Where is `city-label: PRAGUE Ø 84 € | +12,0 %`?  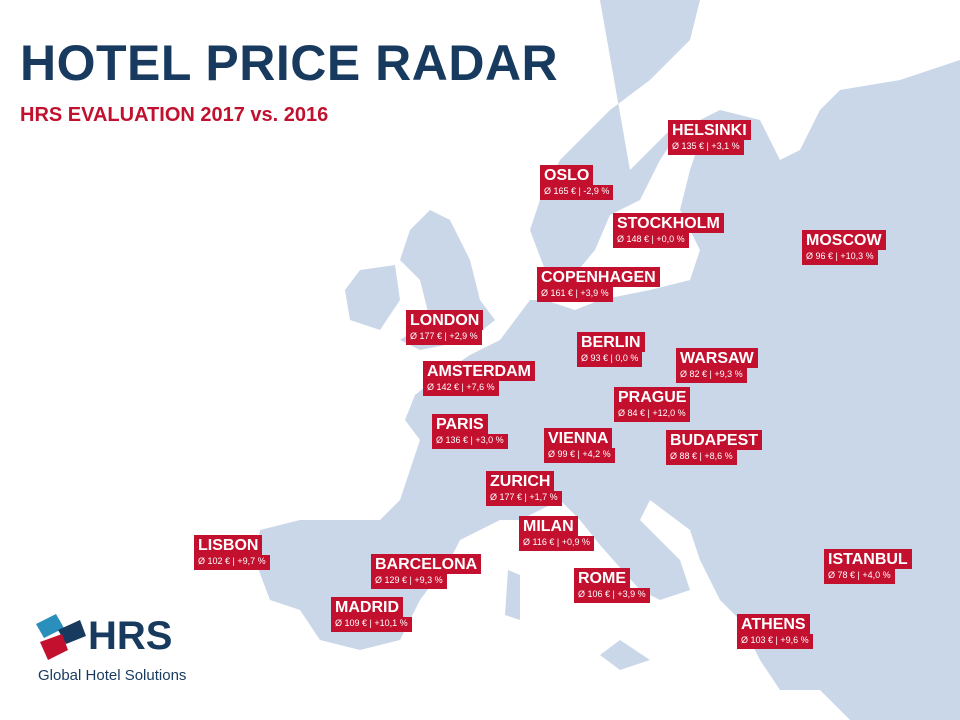
city-label: PRAGUE Ø 84 € | +12,0 % is located at coordinates (652, 404).